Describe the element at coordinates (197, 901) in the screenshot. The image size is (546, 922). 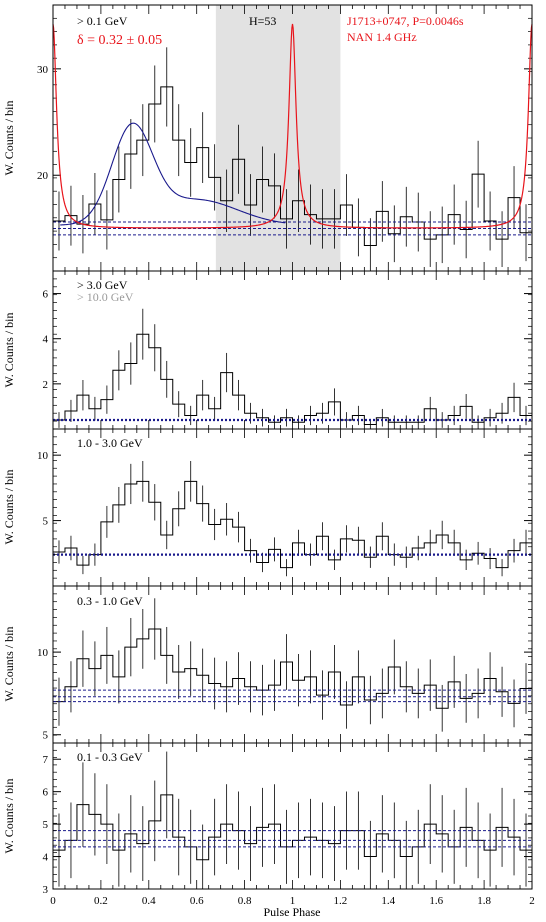
I see `x-tick-label: 0.6` at that location.